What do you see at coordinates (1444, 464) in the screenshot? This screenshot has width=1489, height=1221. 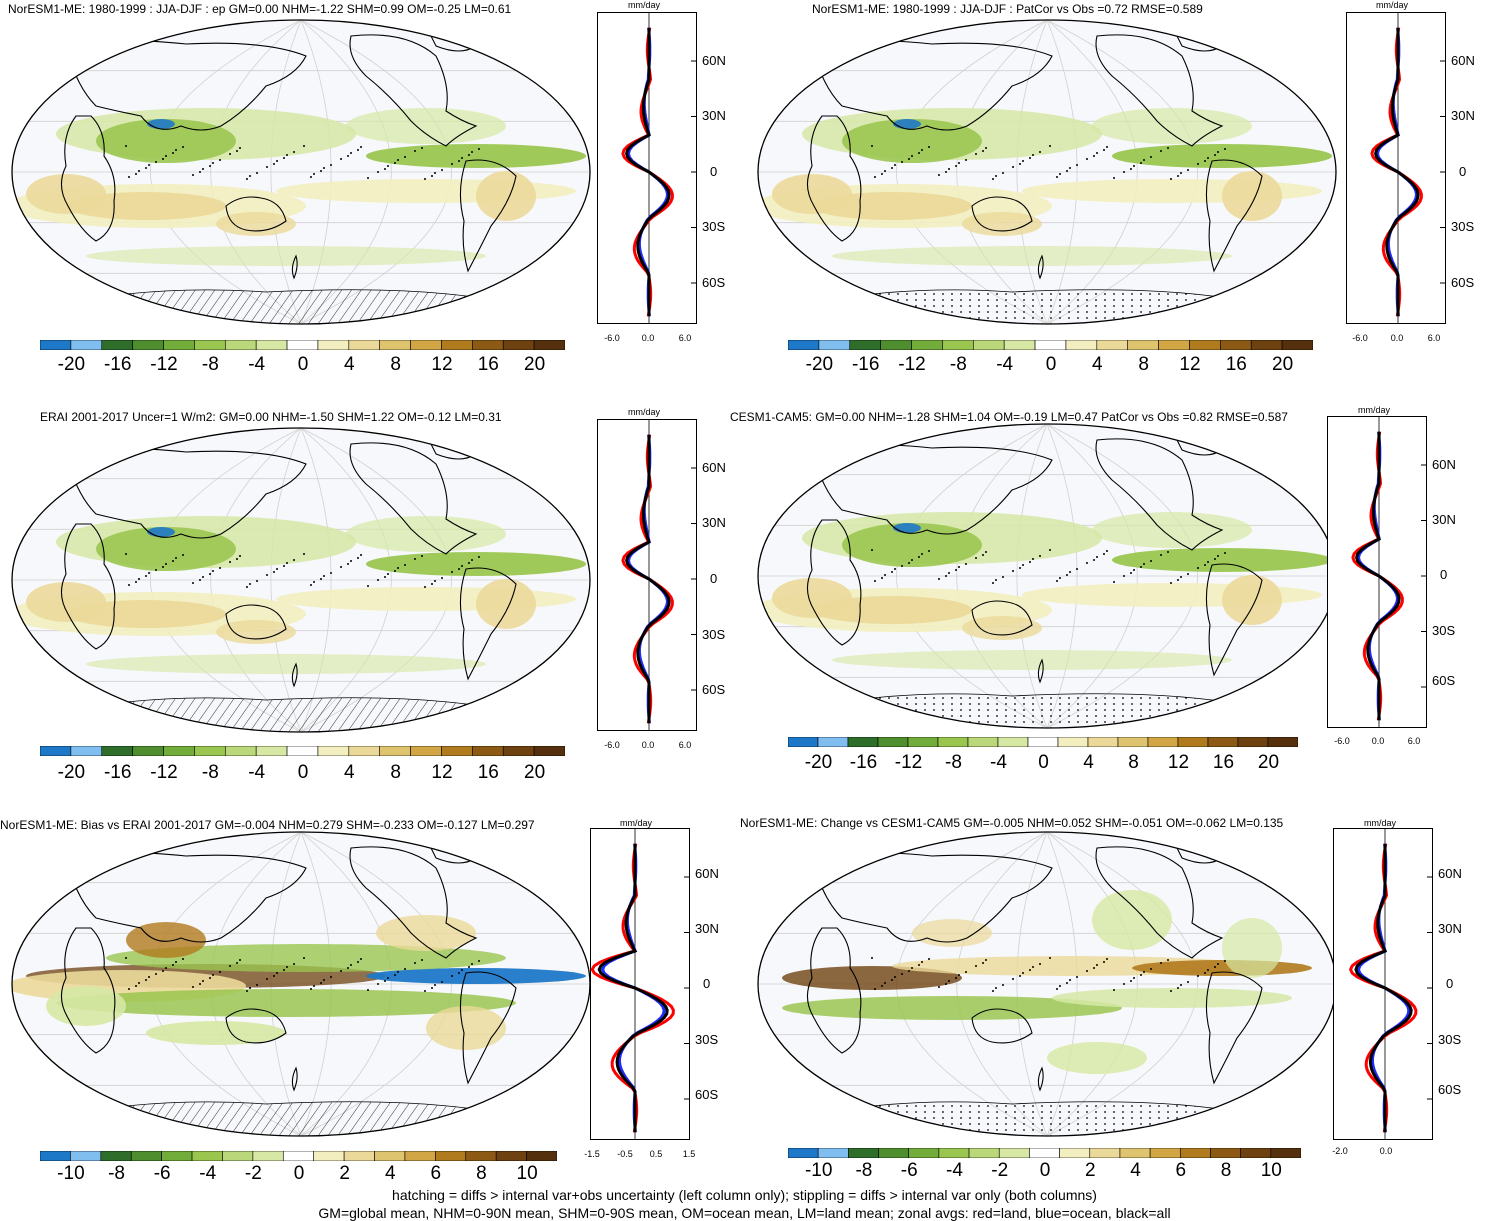 I see `lat-label: 60N` at bounding box center [1444, 464].